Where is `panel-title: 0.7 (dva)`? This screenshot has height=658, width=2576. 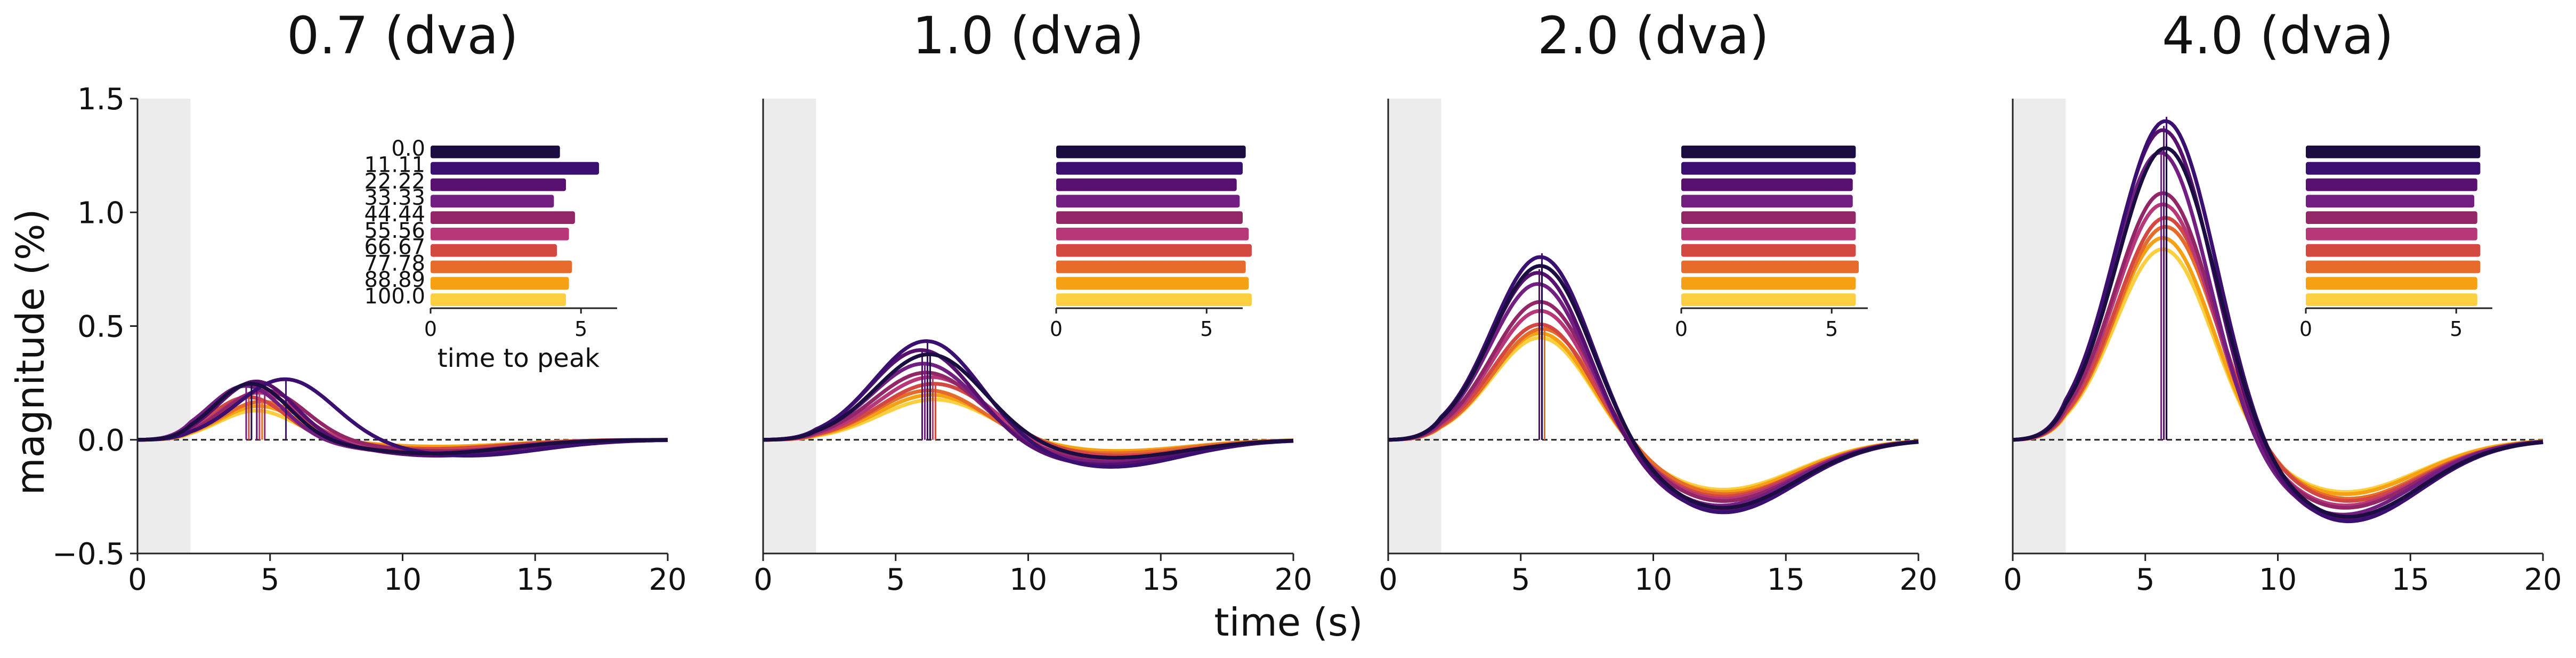
panel-title: 0.7 (dva) is located at coordinates (403, 36).